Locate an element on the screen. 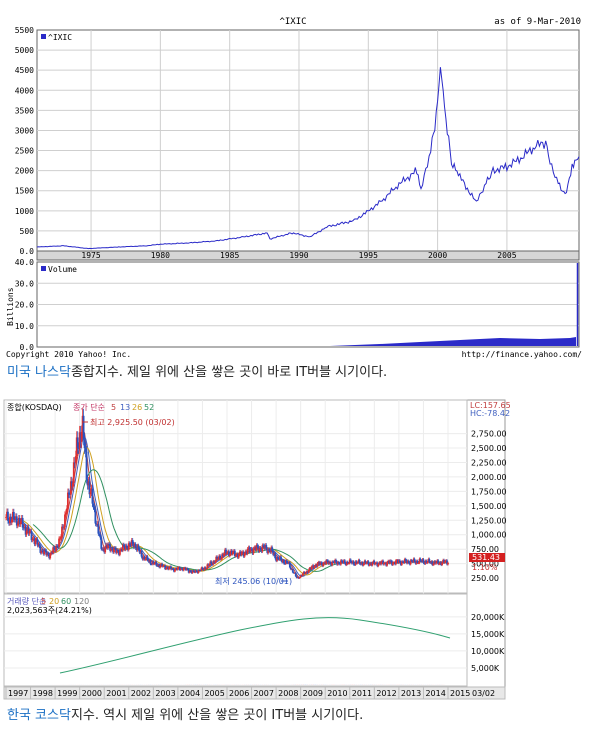 This screenshot has height=729, width=615. kosdaq-current-price-box is located at coordinates (487, 557).